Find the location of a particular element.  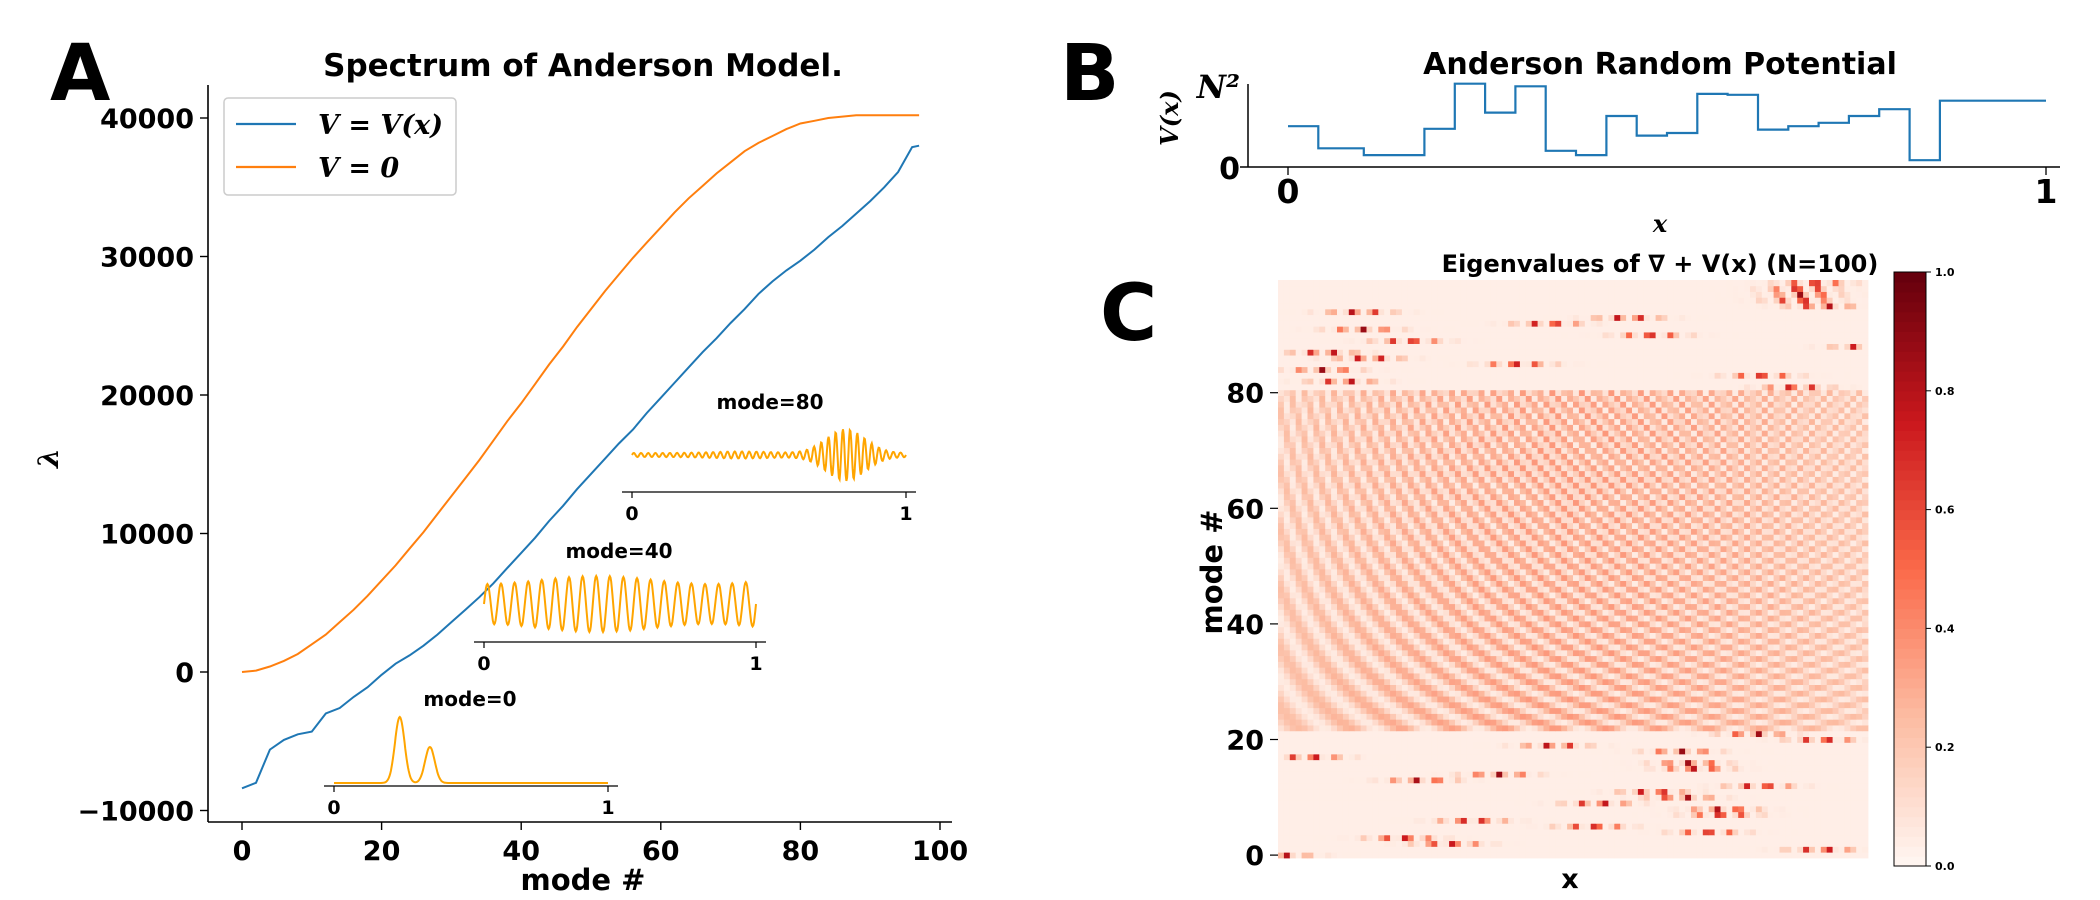

panel-a-ytick-label: 30000 is located at coordinates (147, 258).